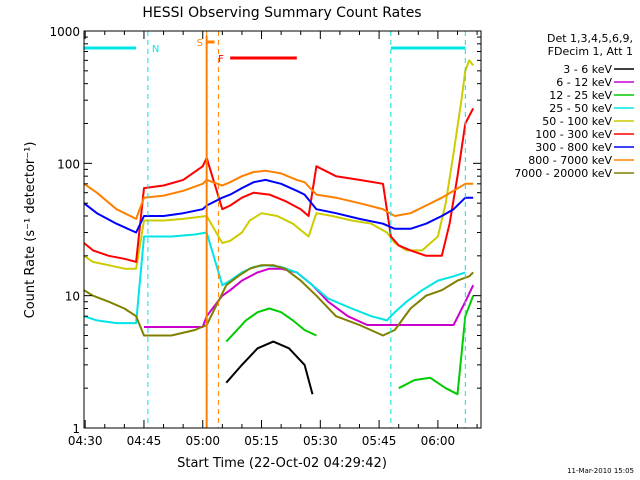 The width and height of the screenshot is (640, 480). Describe the element at coordinates (584, 82) in the screenshot. I see `legend-label: 6 - 12 keV` at that location.